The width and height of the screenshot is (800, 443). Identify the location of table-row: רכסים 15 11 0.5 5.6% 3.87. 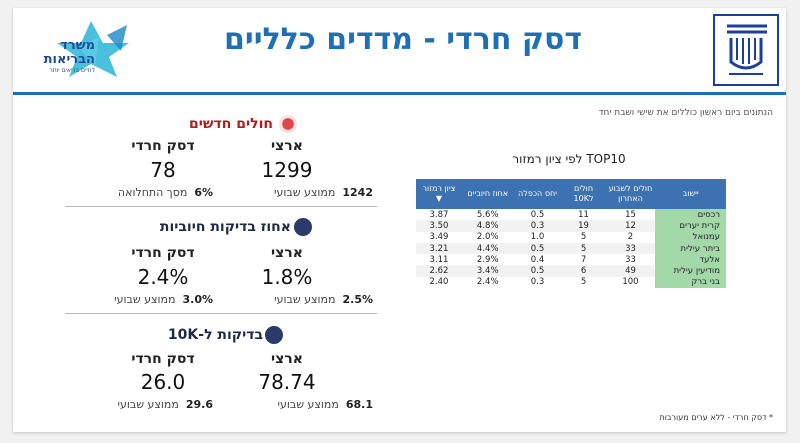
(571, 215).